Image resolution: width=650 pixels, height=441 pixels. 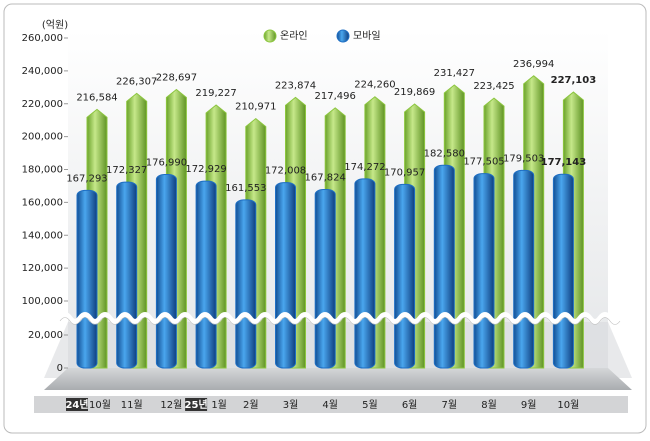 I want to click on x-tick-label: 2월, so click(x=251, y=405).